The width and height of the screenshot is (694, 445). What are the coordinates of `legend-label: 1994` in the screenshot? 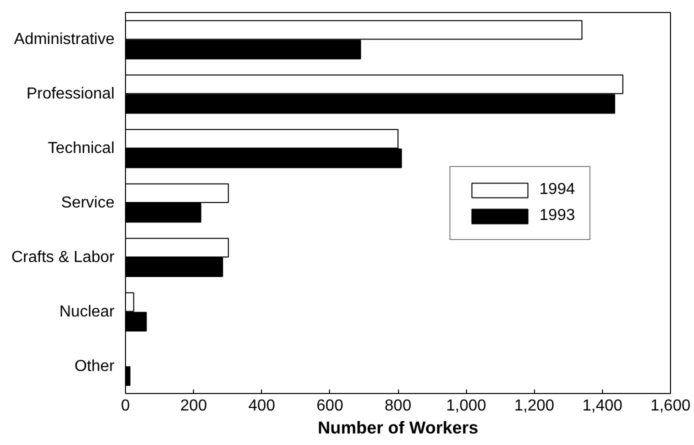 It's located at (557, 189).